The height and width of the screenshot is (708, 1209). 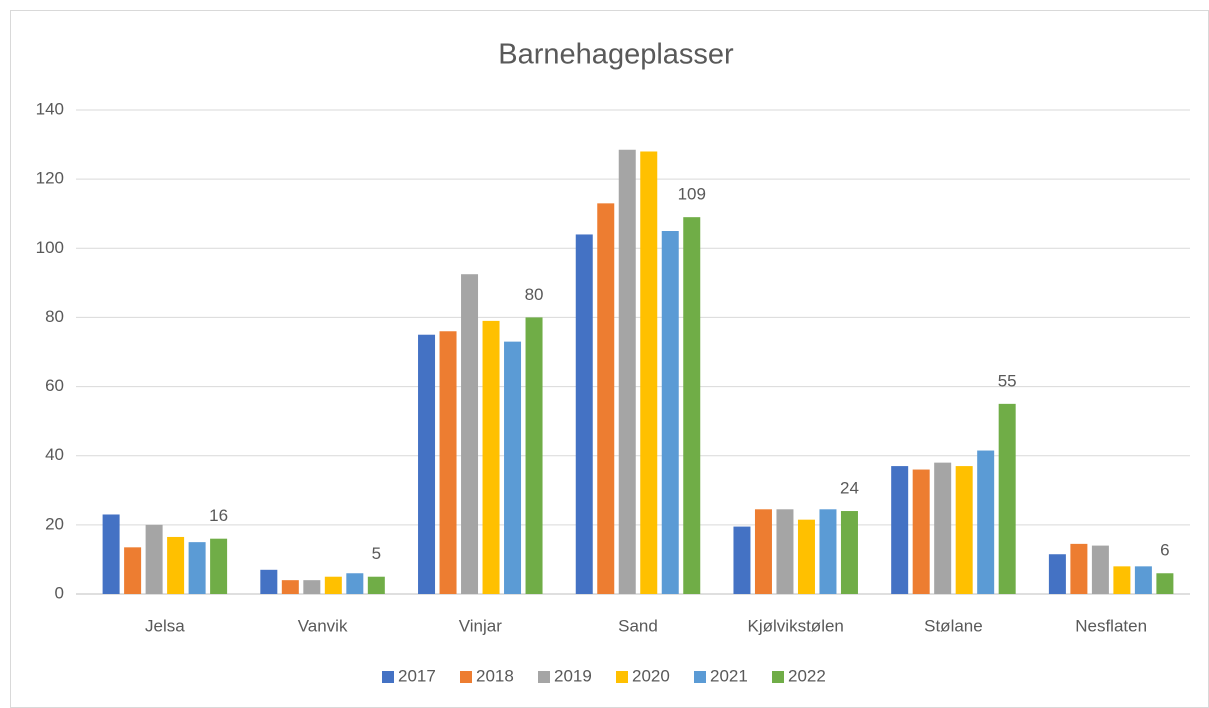 I want to click on x-tick-label: Stølane, so click(x=953, y=625).